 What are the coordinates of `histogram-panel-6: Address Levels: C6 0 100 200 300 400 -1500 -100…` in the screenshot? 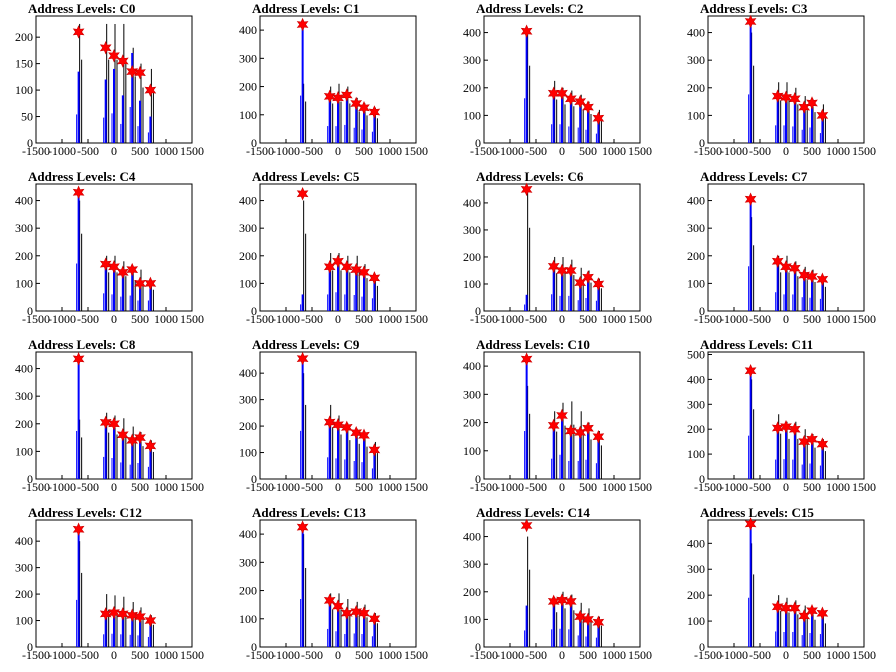 It's located at (560, 252).